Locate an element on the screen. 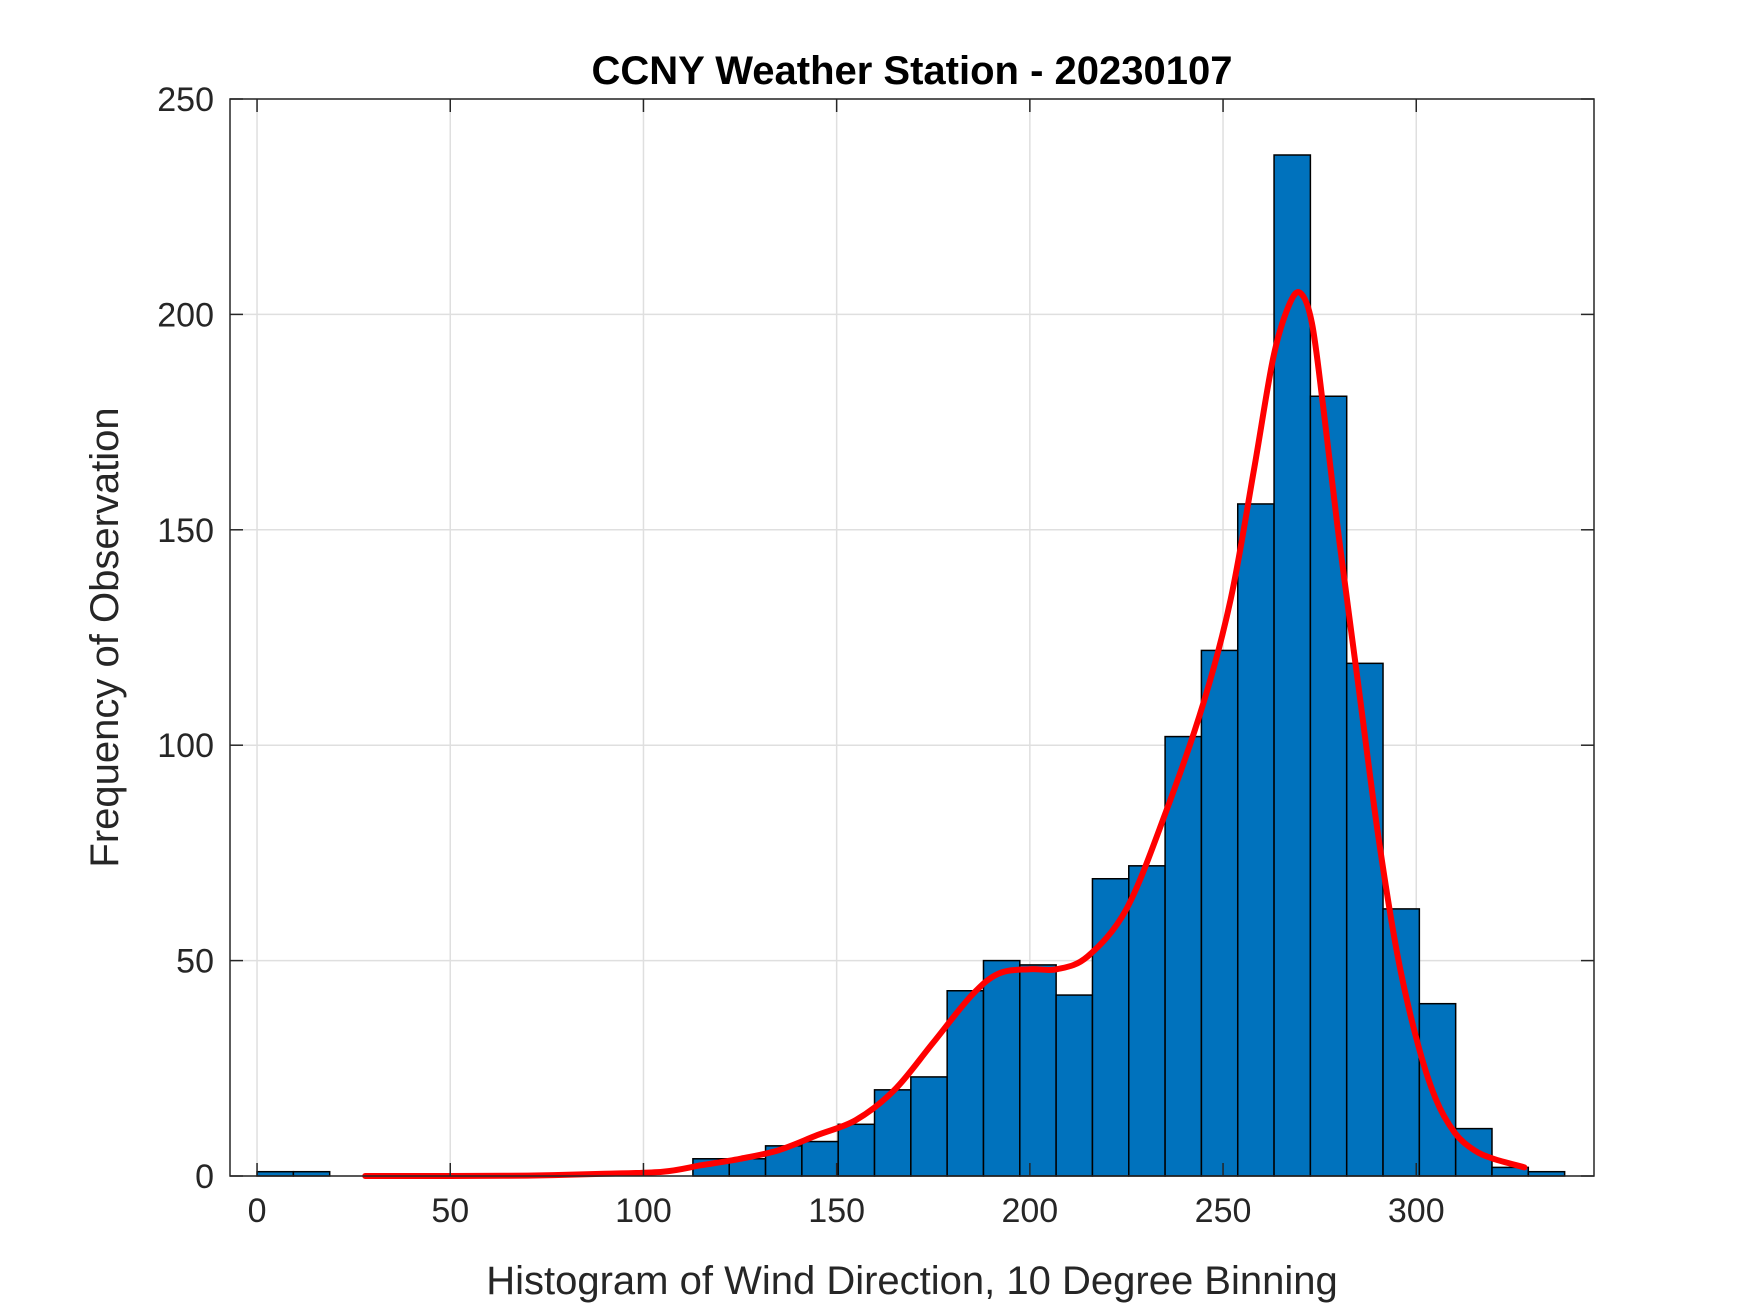 The height and width of the screenshot is (1313, 1750). x-tick-label-200: 200 is located at coordinates (1029, 1211).